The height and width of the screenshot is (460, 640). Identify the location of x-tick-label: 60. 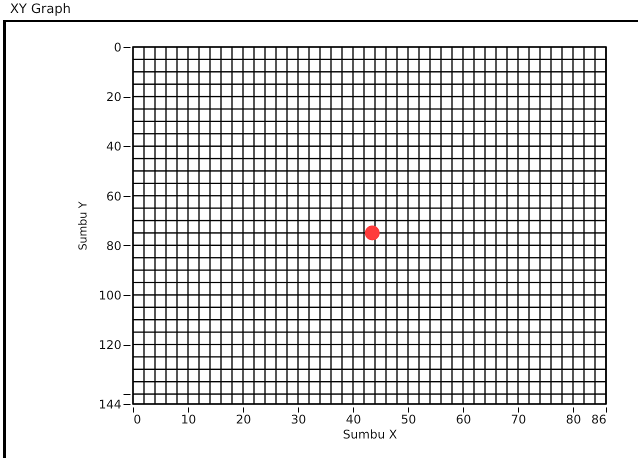
(464, 419).